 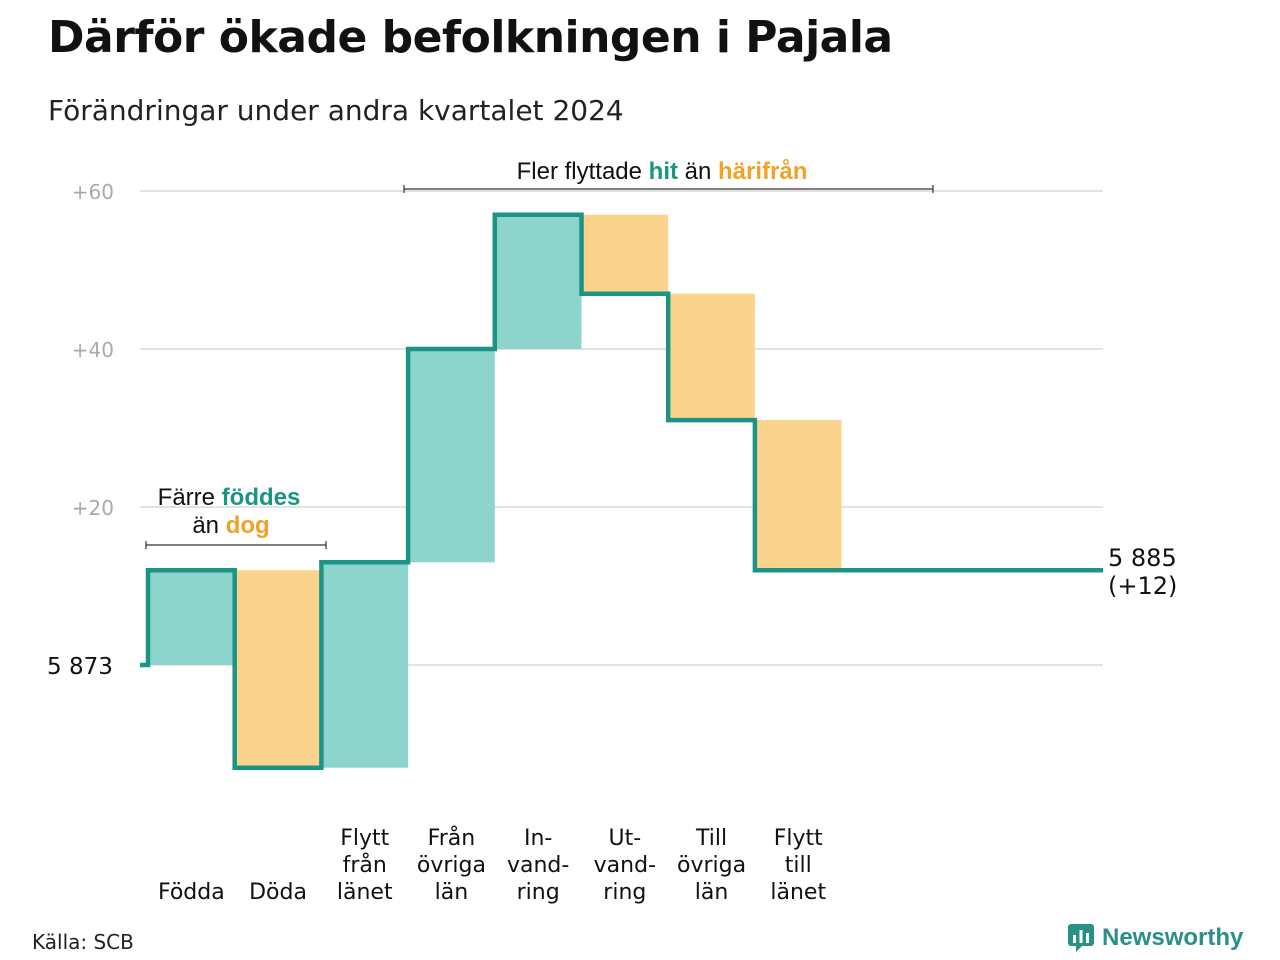 What do you see at coordinates (336, 110) in the screenshot?
I see `chart-subtitle: Förändringar under andra kvartalet 2024` at bounding box center [336, 110].